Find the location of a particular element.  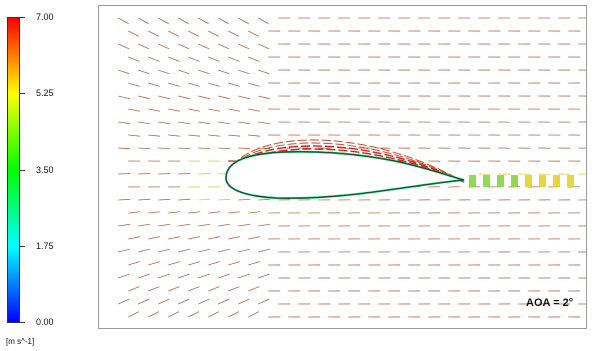

airfoil-shape is located at coordinates (344, 175).